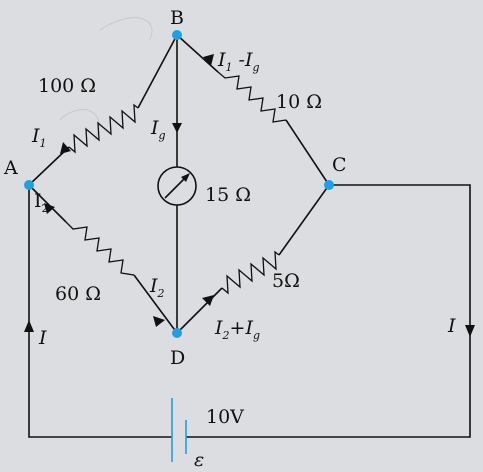 The width and height of the screenshot is (483, 472). I want to click on galvanometer-needle, so click(175, 187).